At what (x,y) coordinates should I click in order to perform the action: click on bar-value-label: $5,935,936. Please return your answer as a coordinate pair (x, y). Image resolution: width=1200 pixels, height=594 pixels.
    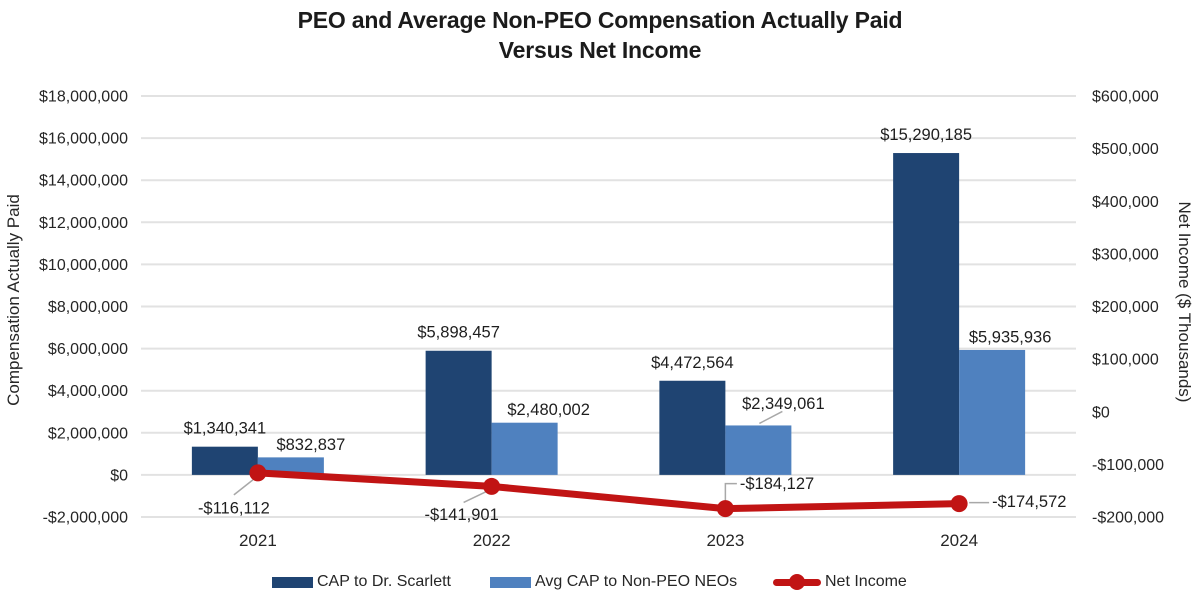
    Looking at the image, I should click on (1010, 337).